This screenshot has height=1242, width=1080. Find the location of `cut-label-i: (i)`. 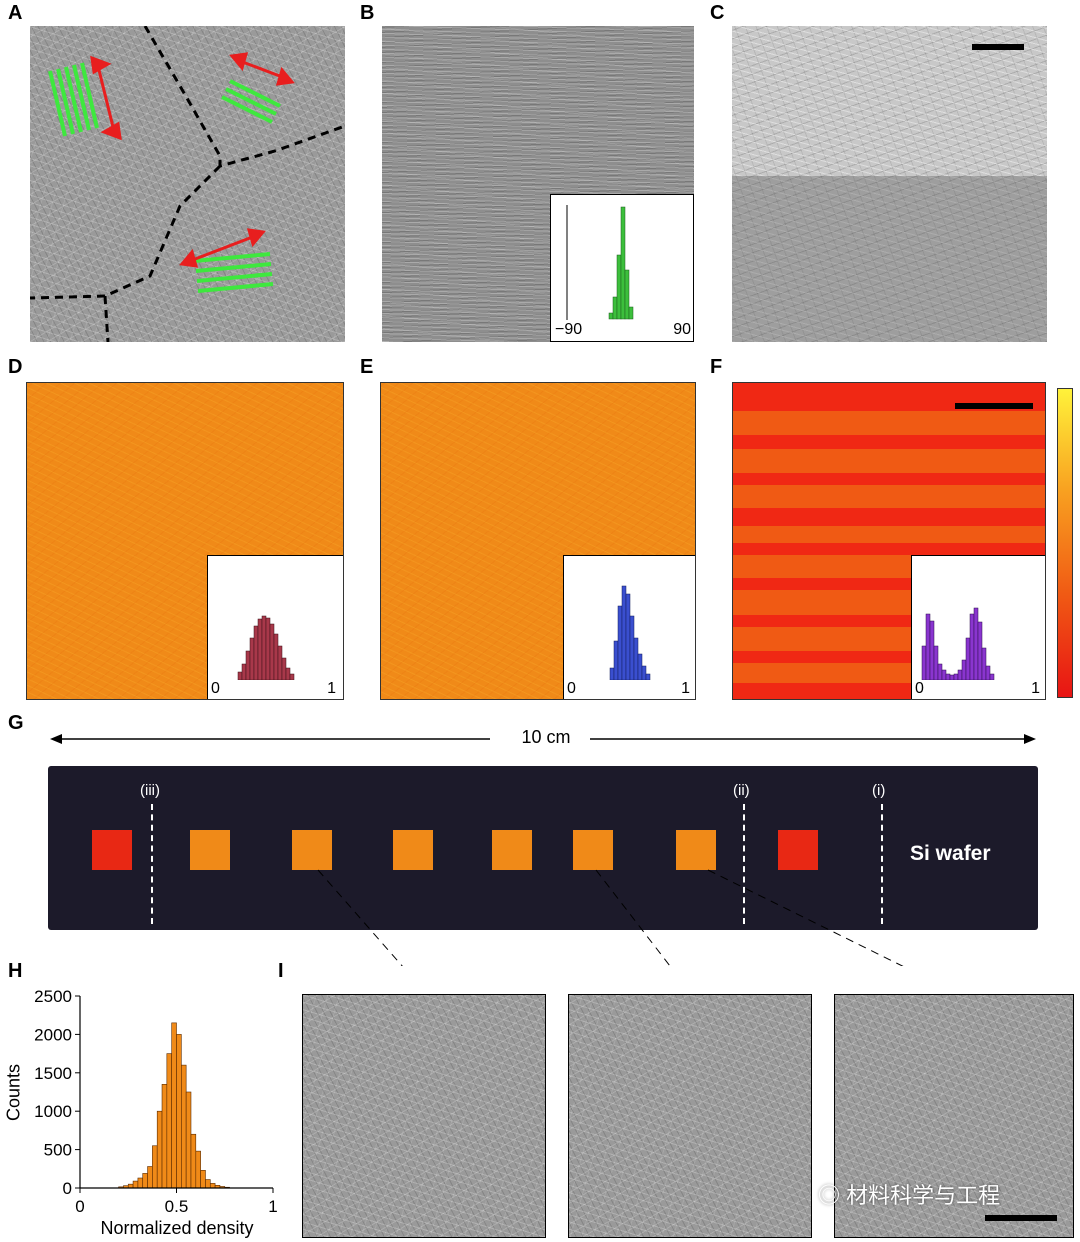

cut-label-i: (i) is located at coordinates (879, 790).